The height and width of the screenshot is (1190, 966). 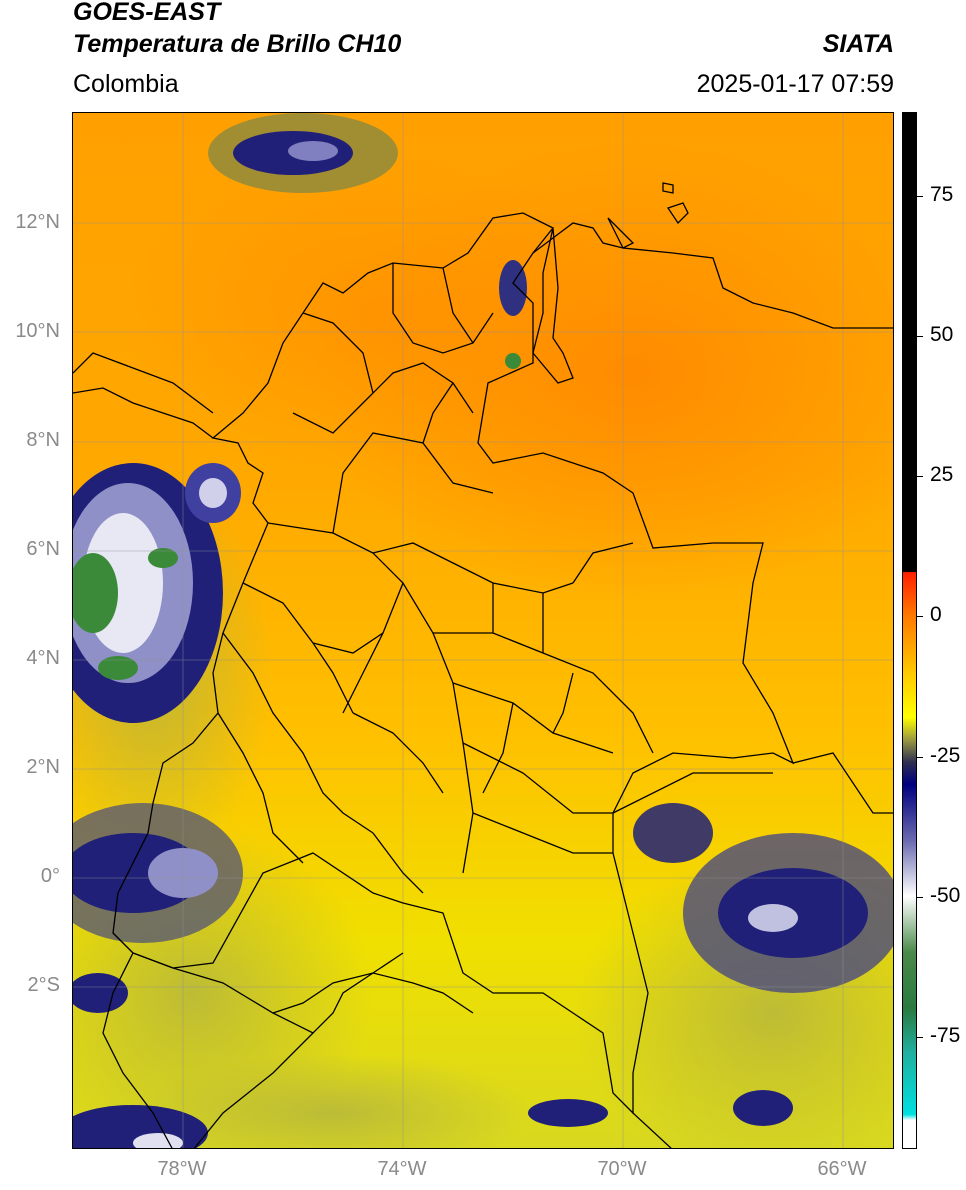 What do you see at coordinates (945, 1035) in the screenshot?
I see `colorbar-label: -75` at bounding box center [945, 1035].